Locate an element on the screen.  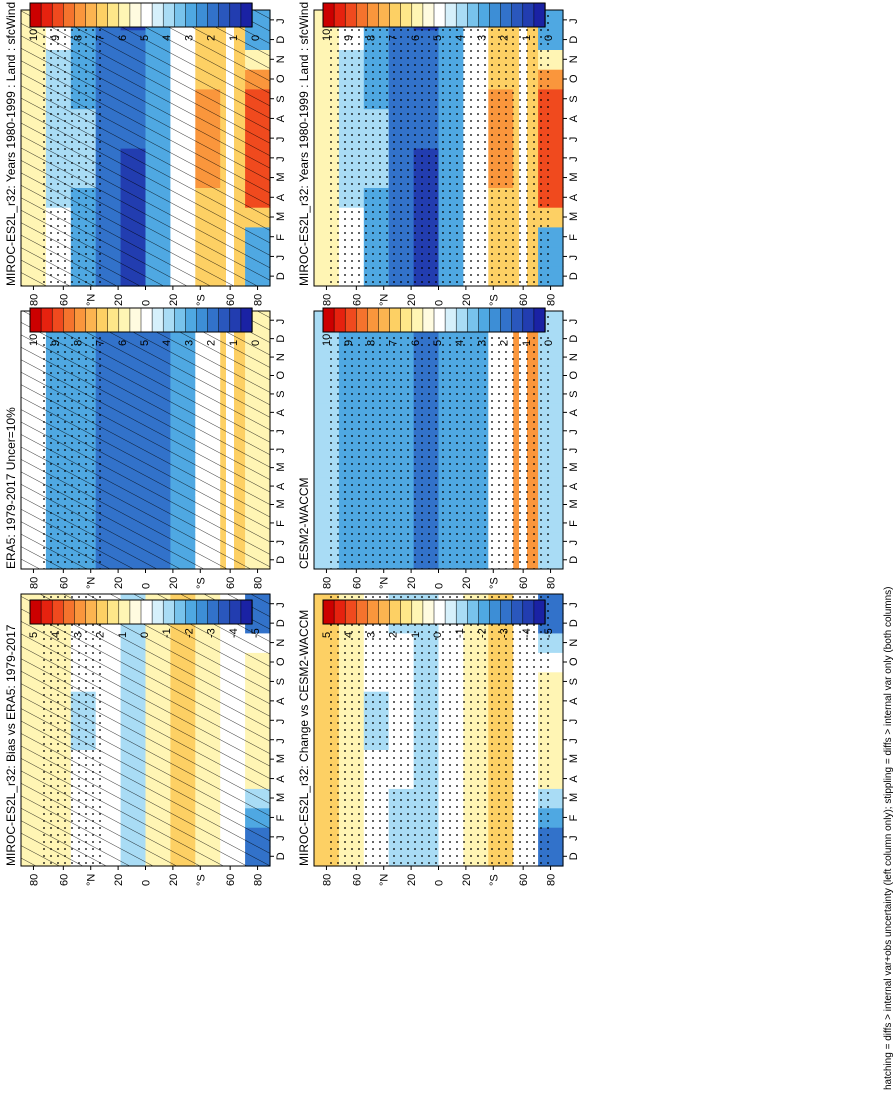
month-label: S is located at coordinates (281, 681).